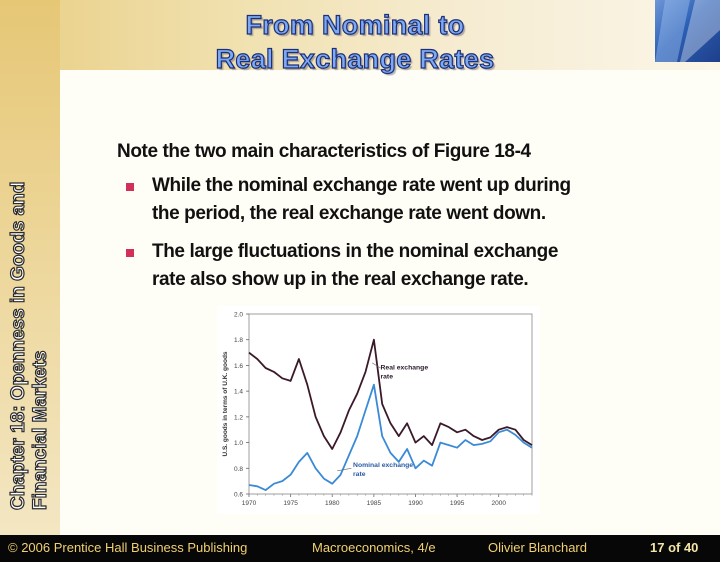 The image size is (720, 562). I want to click on x-tick-label: 2000, so click(498, 503).